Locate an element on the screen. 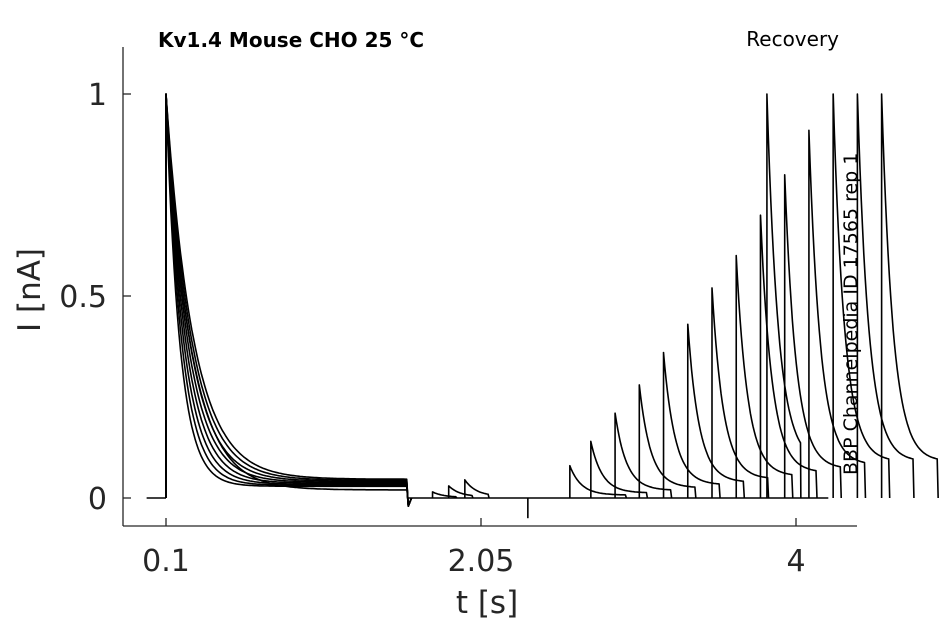 The width and height of the screenshot is (945, 624). y-axis-label: I [nA] is located at coordinates (30, 290).